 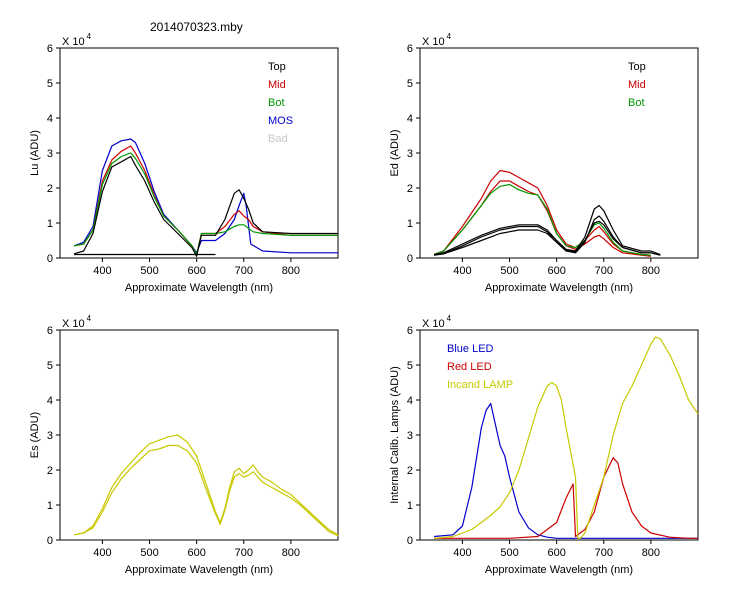 What do you see at coordinates (470, 349) in the screenshot?
I see `legend-entry: Blue LED` at bounding box center [470, 349].